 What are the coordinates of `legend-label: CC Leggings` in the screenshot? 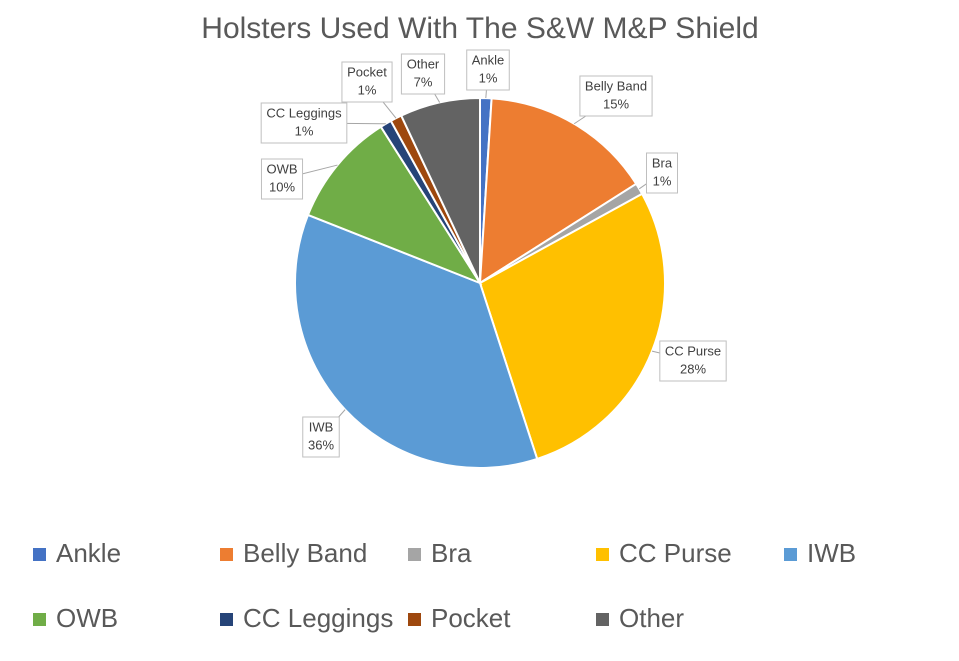 It's located at (318, 618).